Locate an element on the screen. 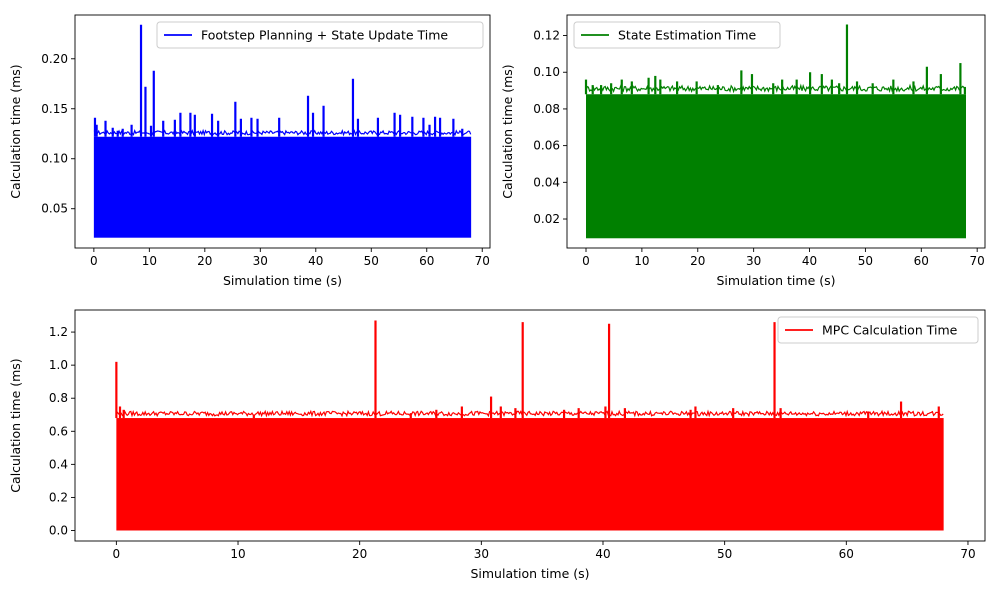  series-state-estimation is located at coordinates (775, 131).